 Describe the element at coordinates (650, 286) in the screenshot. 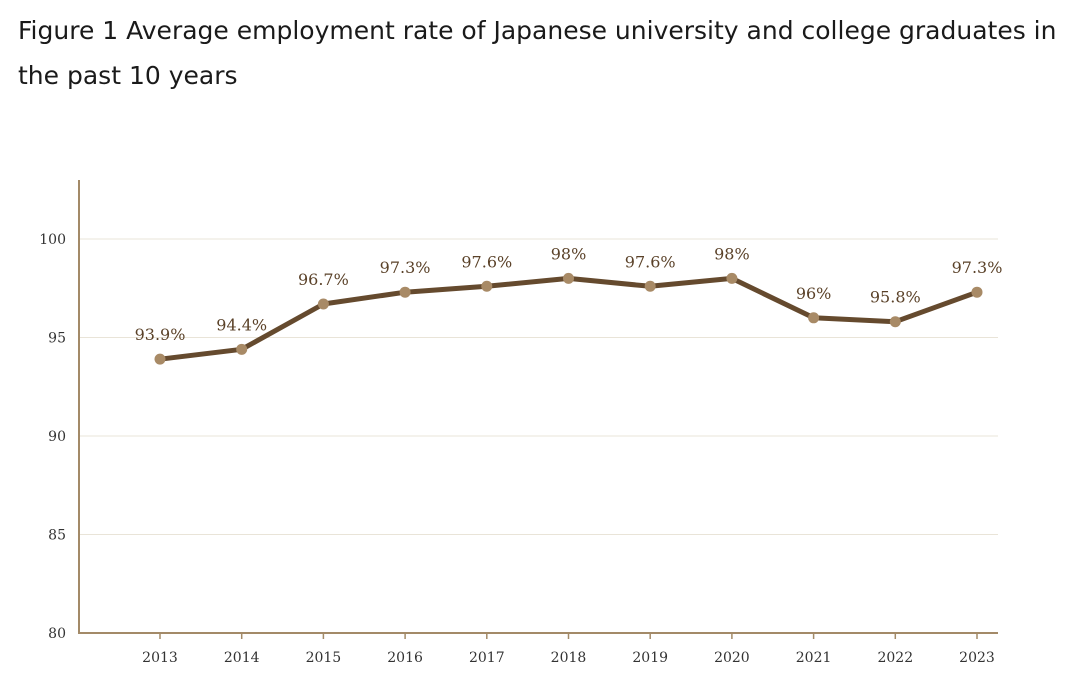

I see `data-point-2019` at that location.